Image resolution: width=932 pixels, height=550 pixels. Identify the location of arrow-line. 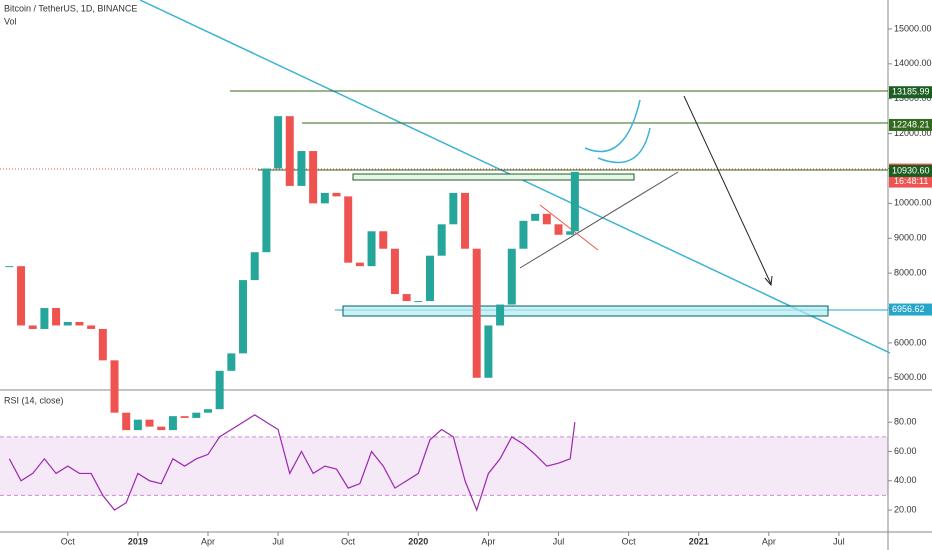
(727, 190).